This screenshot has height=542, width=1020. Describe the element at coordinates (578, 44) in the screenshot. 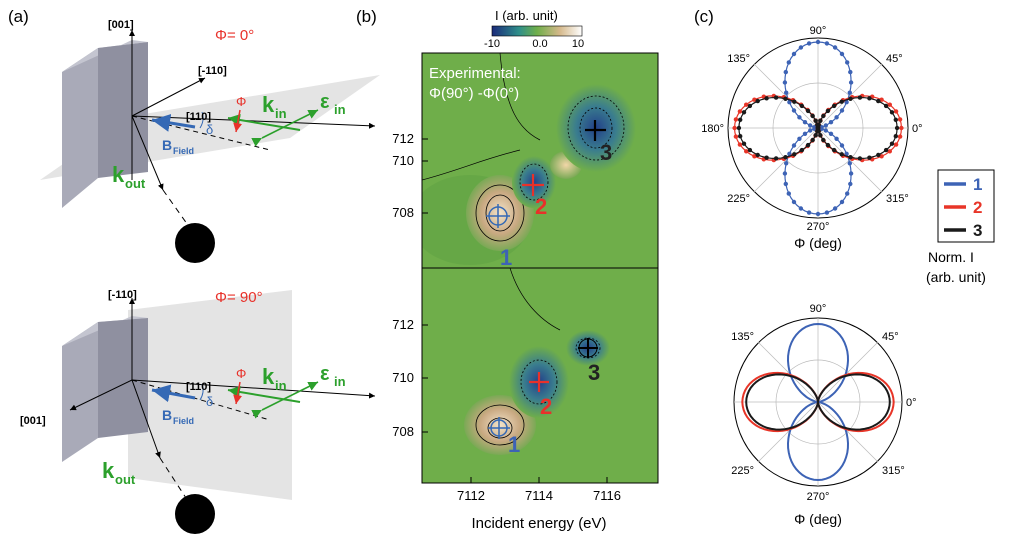

I see `colorbar-tick-max: 10` at that location.